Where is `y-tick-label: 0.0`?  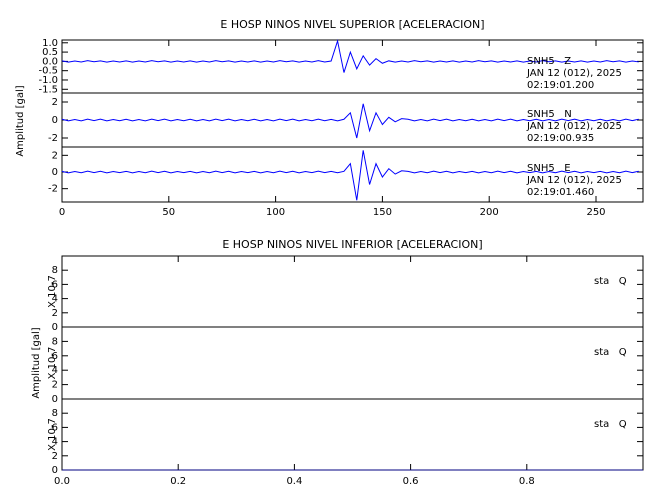
y-tick-label: 0.0 is located at coordinates (50, 61).